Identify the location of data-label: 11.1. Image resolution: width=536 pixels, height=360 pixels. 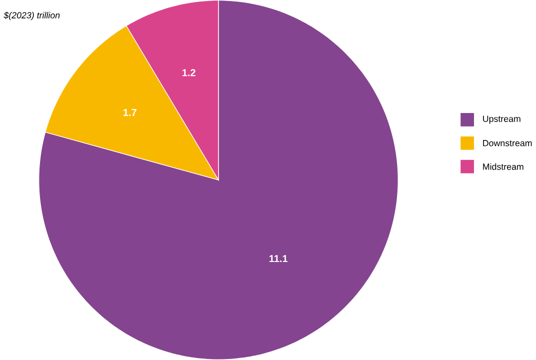
(278, 258).